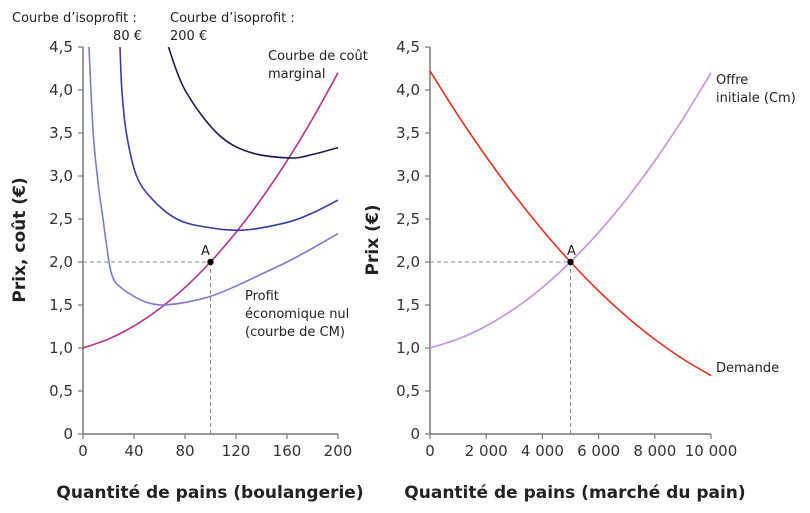 Image resolution: width=810 pixels, height=513 pixels. What do you see at coordinates (598, 451) in the screenshot?
I see `right-x-tick-label: 6 000` at bounding box center [598, 451].